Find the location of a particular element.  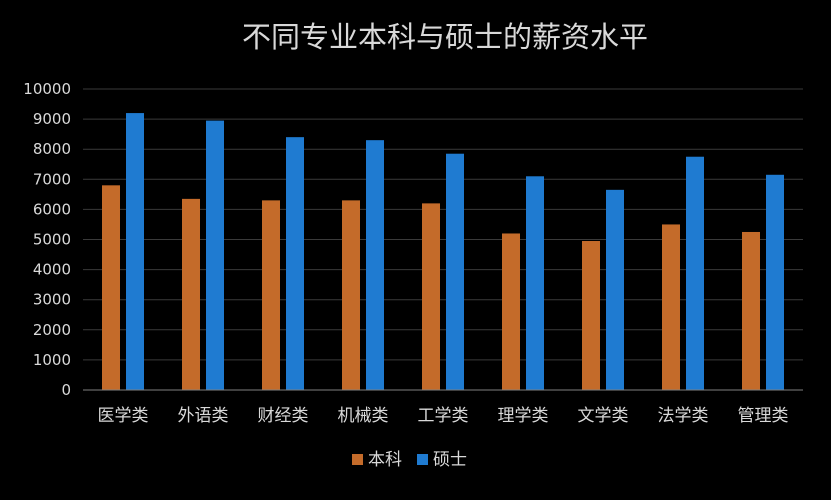

x-category-label: 工学类 is located at coordinates (443, 416).